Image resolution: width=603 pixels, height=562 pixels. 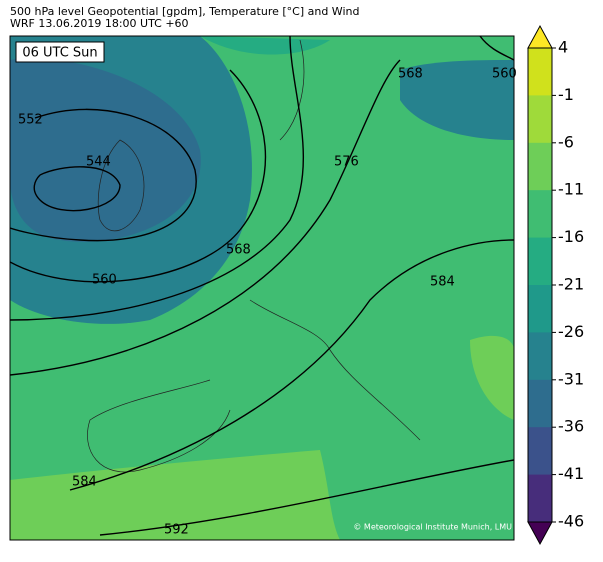 What do you see at coordinates (30, 120) in the screenshot?
I see `contour-label: 552` at bounding box center [30, 120].